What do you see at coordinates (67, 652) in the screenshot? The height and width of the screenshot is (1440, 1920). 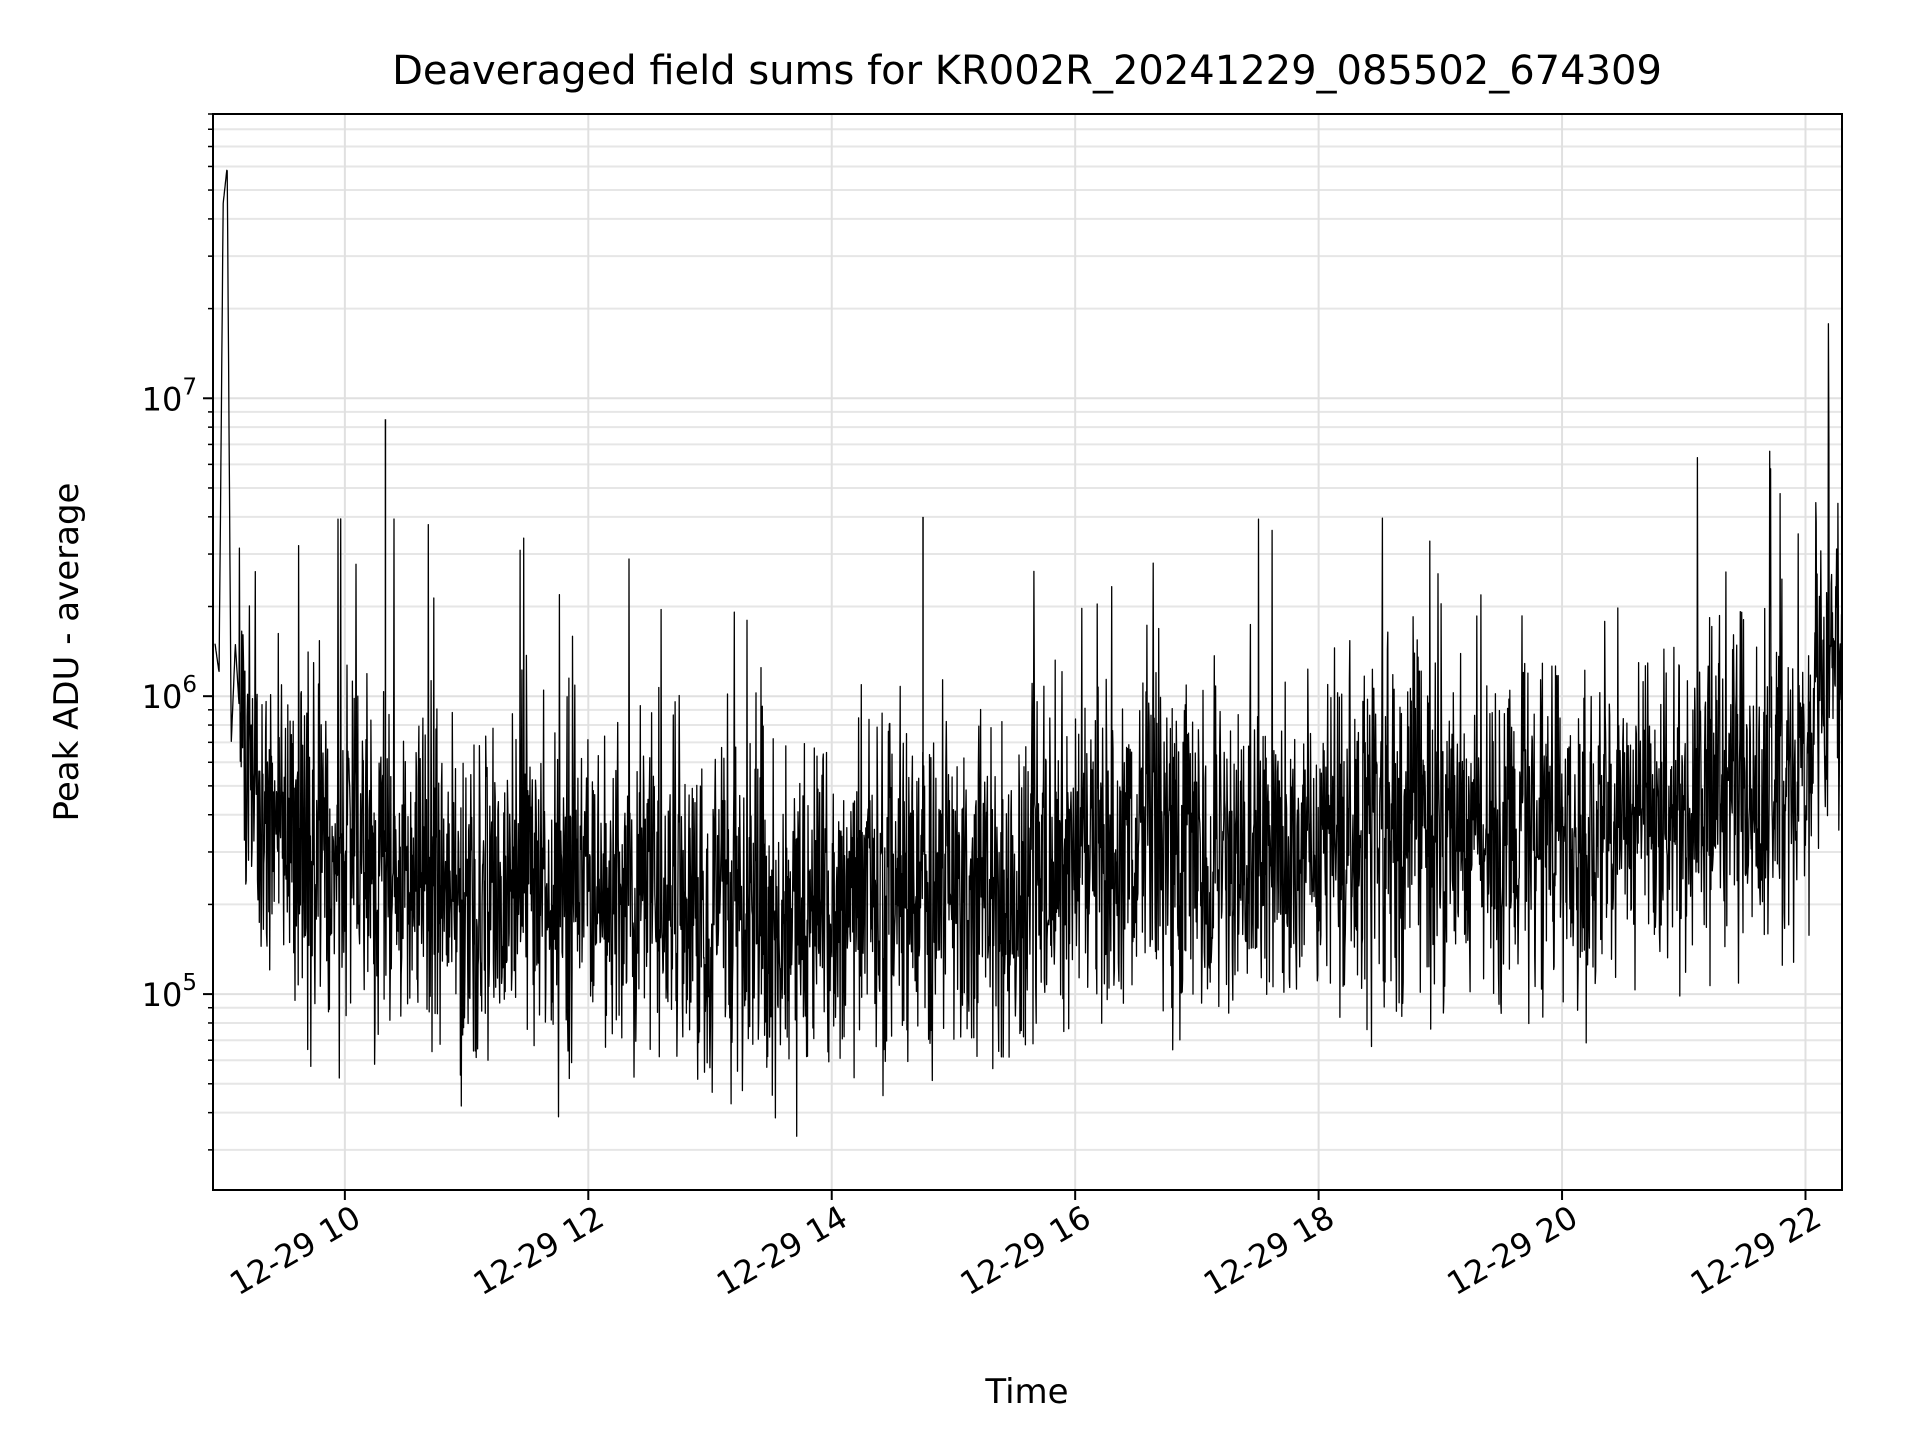 I see `y-axis-label: Peak ADU - average` at bounding box center [67, 652].